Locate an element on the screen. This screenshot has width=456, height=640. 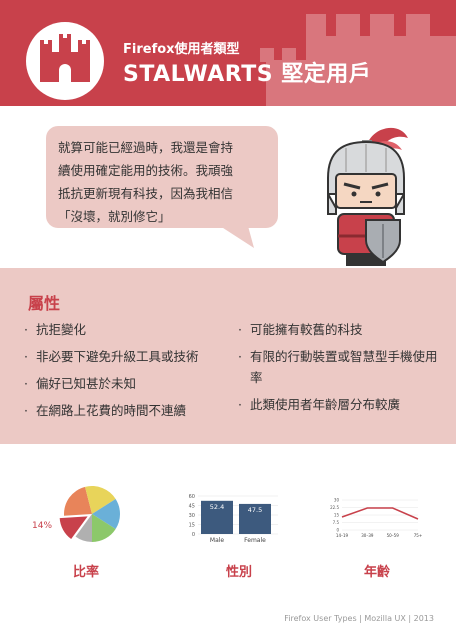
quote-line: 就算可能已經過時，我還是會持 is located at coordinates (146, 147).